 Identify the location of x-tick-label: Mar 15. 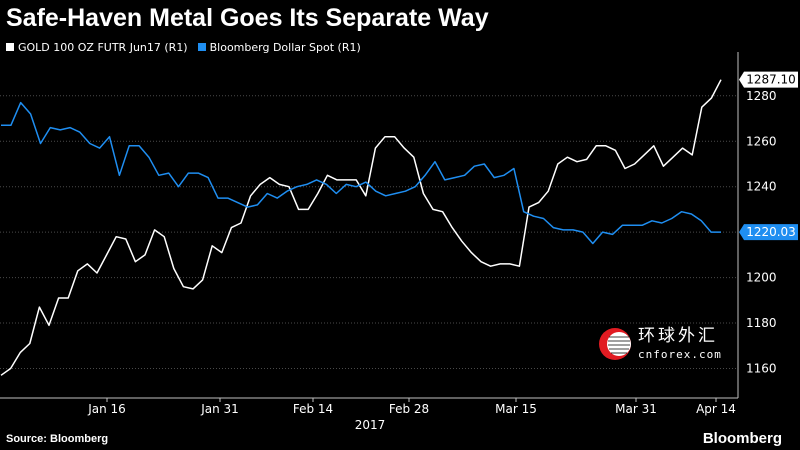
(516, 409).